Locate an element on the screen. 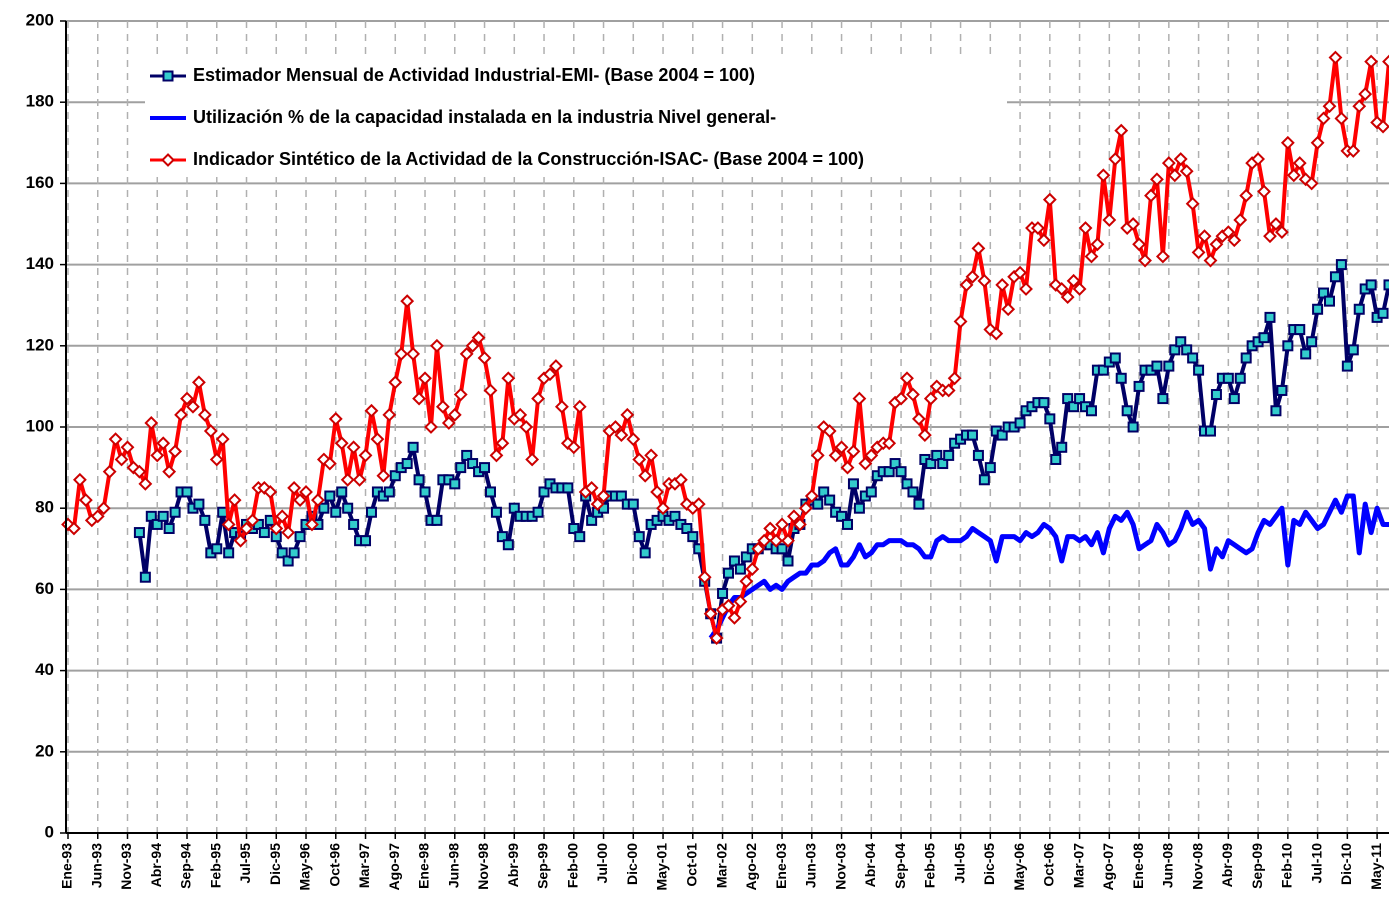 This screenshot has height=919, width=1389. x-tick-label: Feb-95 is located at coordinates (215, 865).